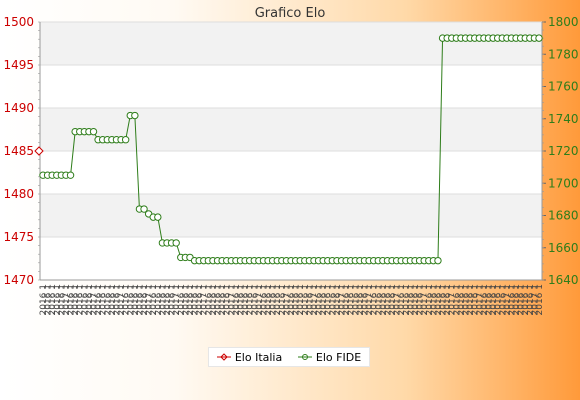 Image resolution: width=580 pixels, height=400 pixels. I want to click on left-tick-label: 1490, so click(18, 108).